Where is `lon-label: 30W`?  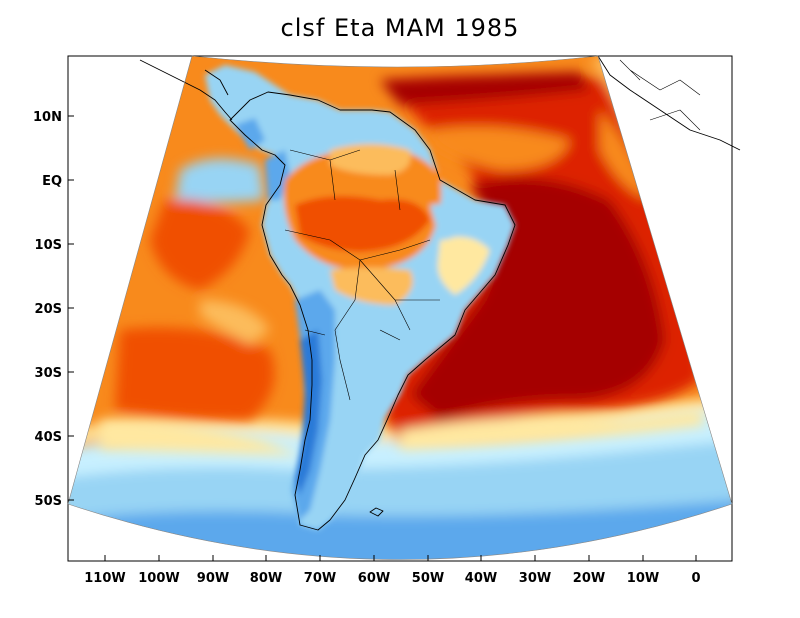 lon-label: 30W is located at coordinates (535, 578).